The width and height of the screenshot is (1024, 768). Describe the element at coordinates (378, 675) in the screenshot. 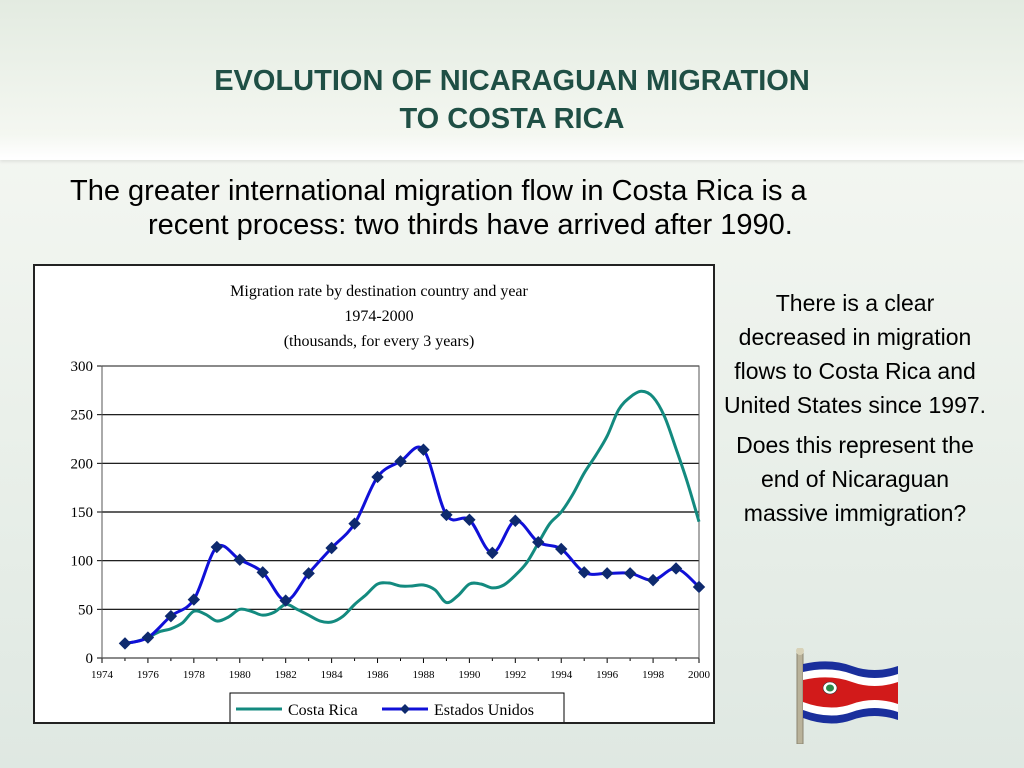

I see `x-tick-label-1986: 1986` at that location.